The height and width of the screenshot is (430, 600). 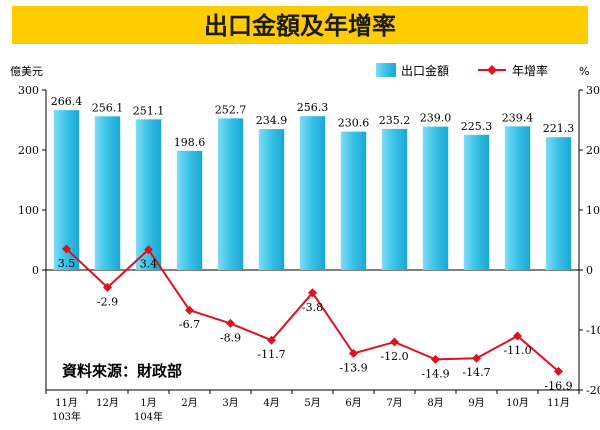 What do you see at coordinates (28, 150) in the screenshot?
I see `left-tick-label: 200` at bounding box center [28, 150].